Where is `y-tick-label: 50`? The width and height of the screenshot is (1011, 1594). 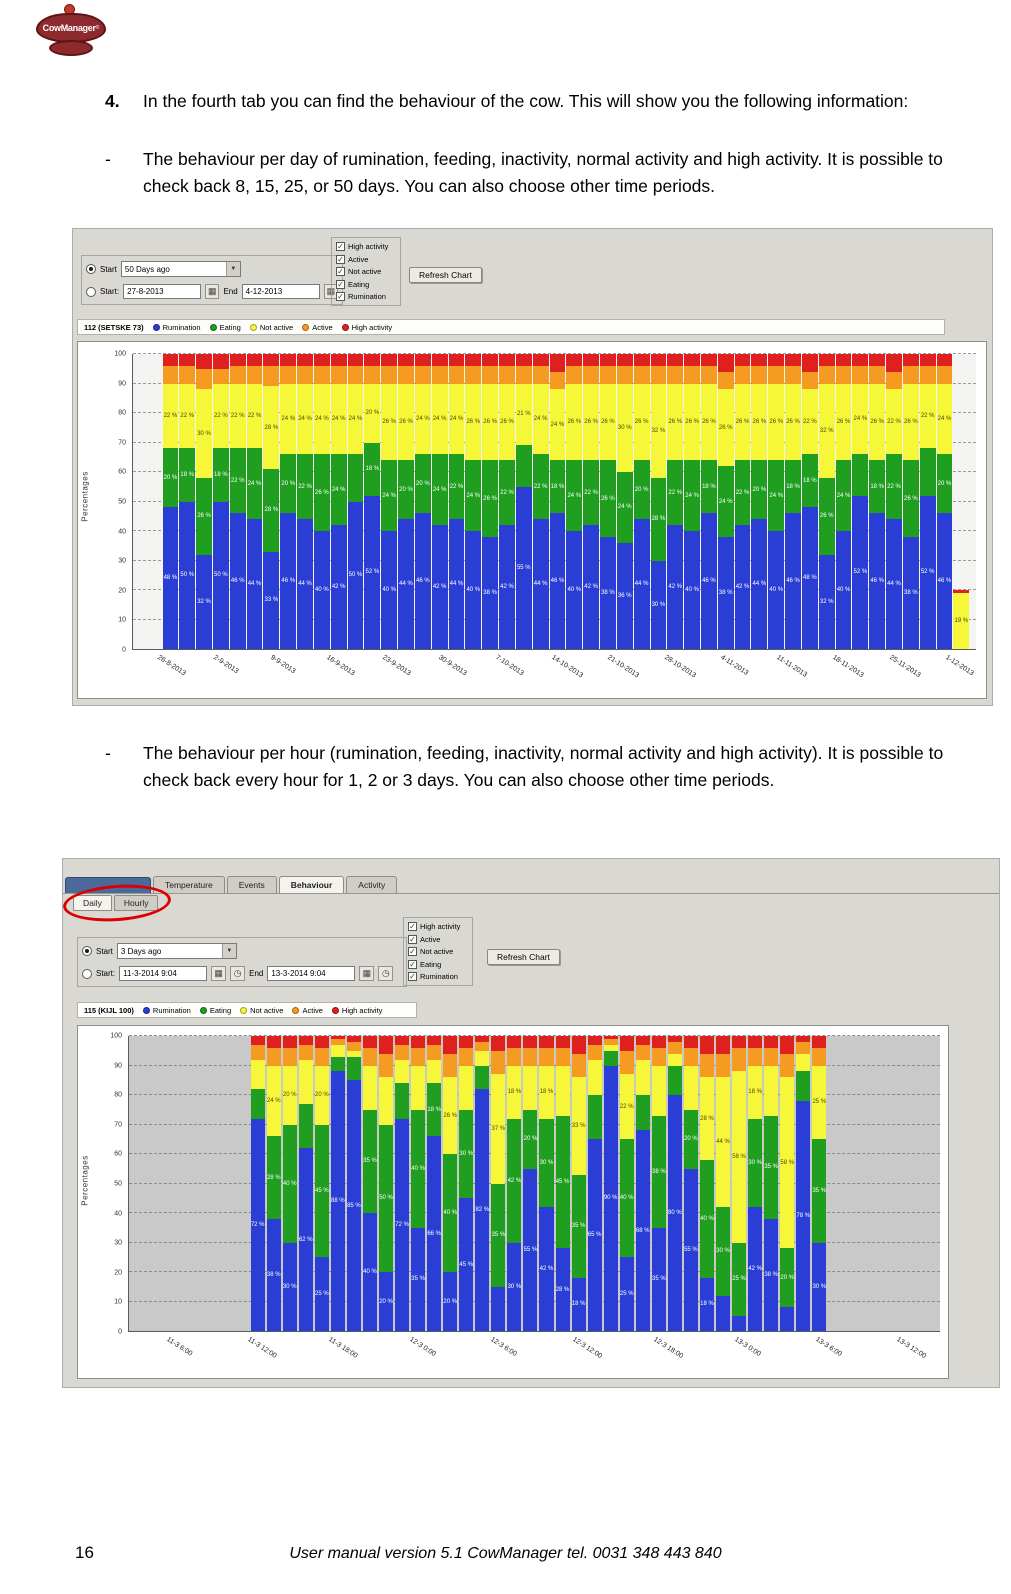 y-tick-label: 50 is located at coordinates (118, 1184).